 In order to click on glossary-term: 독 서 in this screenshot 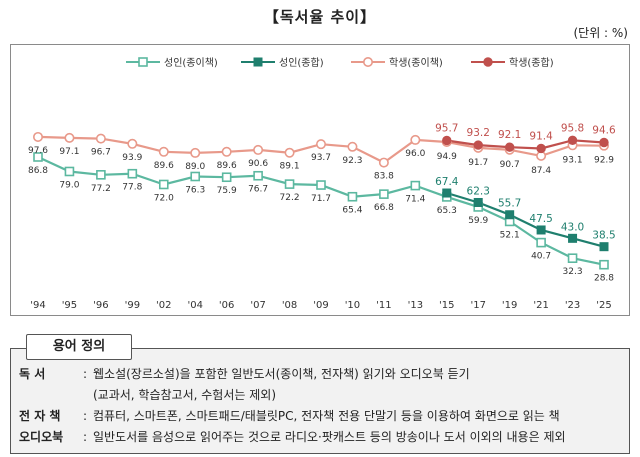, I will do `click(32, 374)`.